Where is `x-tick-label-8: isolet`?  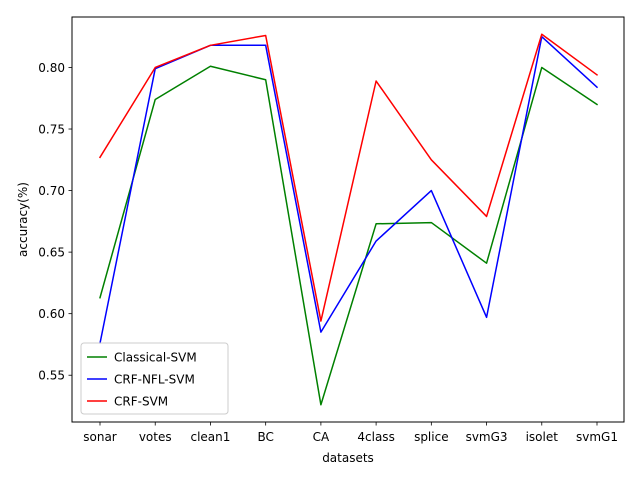 x-tick-label-8: isolet is located at coordinates (542, 437).